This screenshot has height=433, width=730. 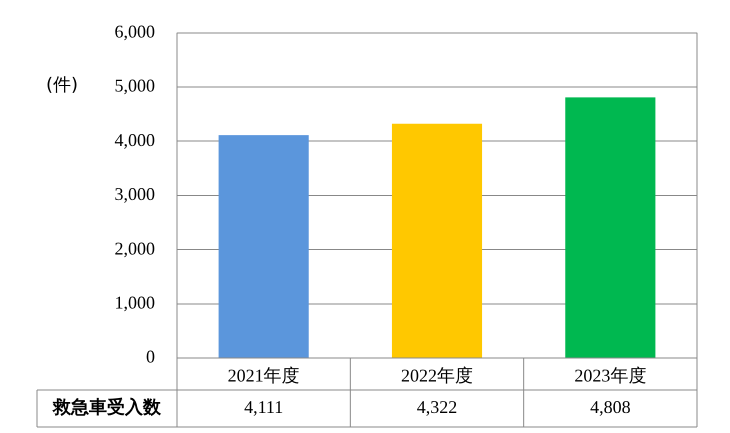 What do you see at coordinates (134, 86) in the screenshot?
I see `y-tick-label: 5,000` at bounding box center [134, 86].